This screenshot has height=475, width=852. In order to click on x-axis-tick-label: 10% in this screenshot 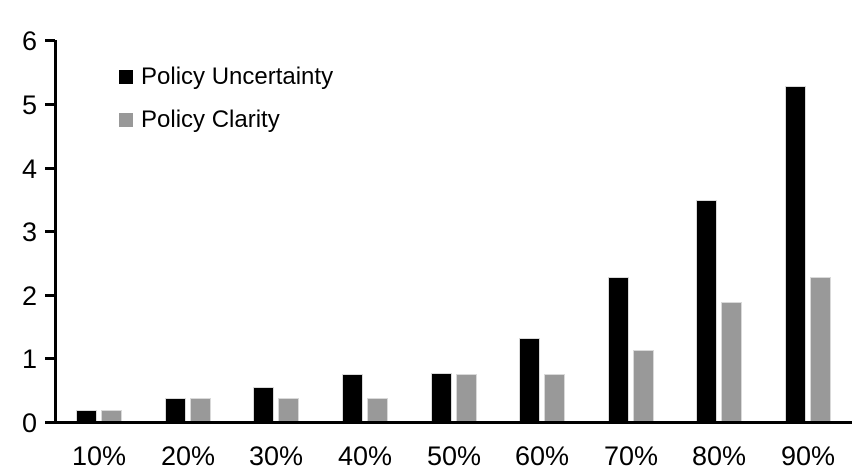, I will do `click(99, 456)`.